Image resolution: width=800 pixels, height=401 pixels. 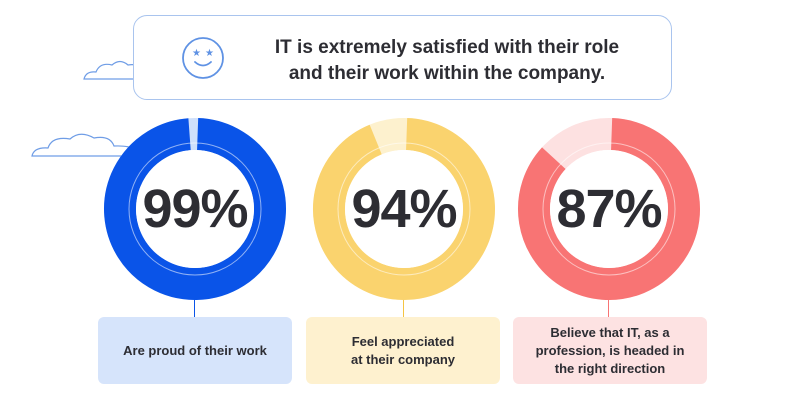 I want to click on donut-ring-direction, so click(x=609, y=209).